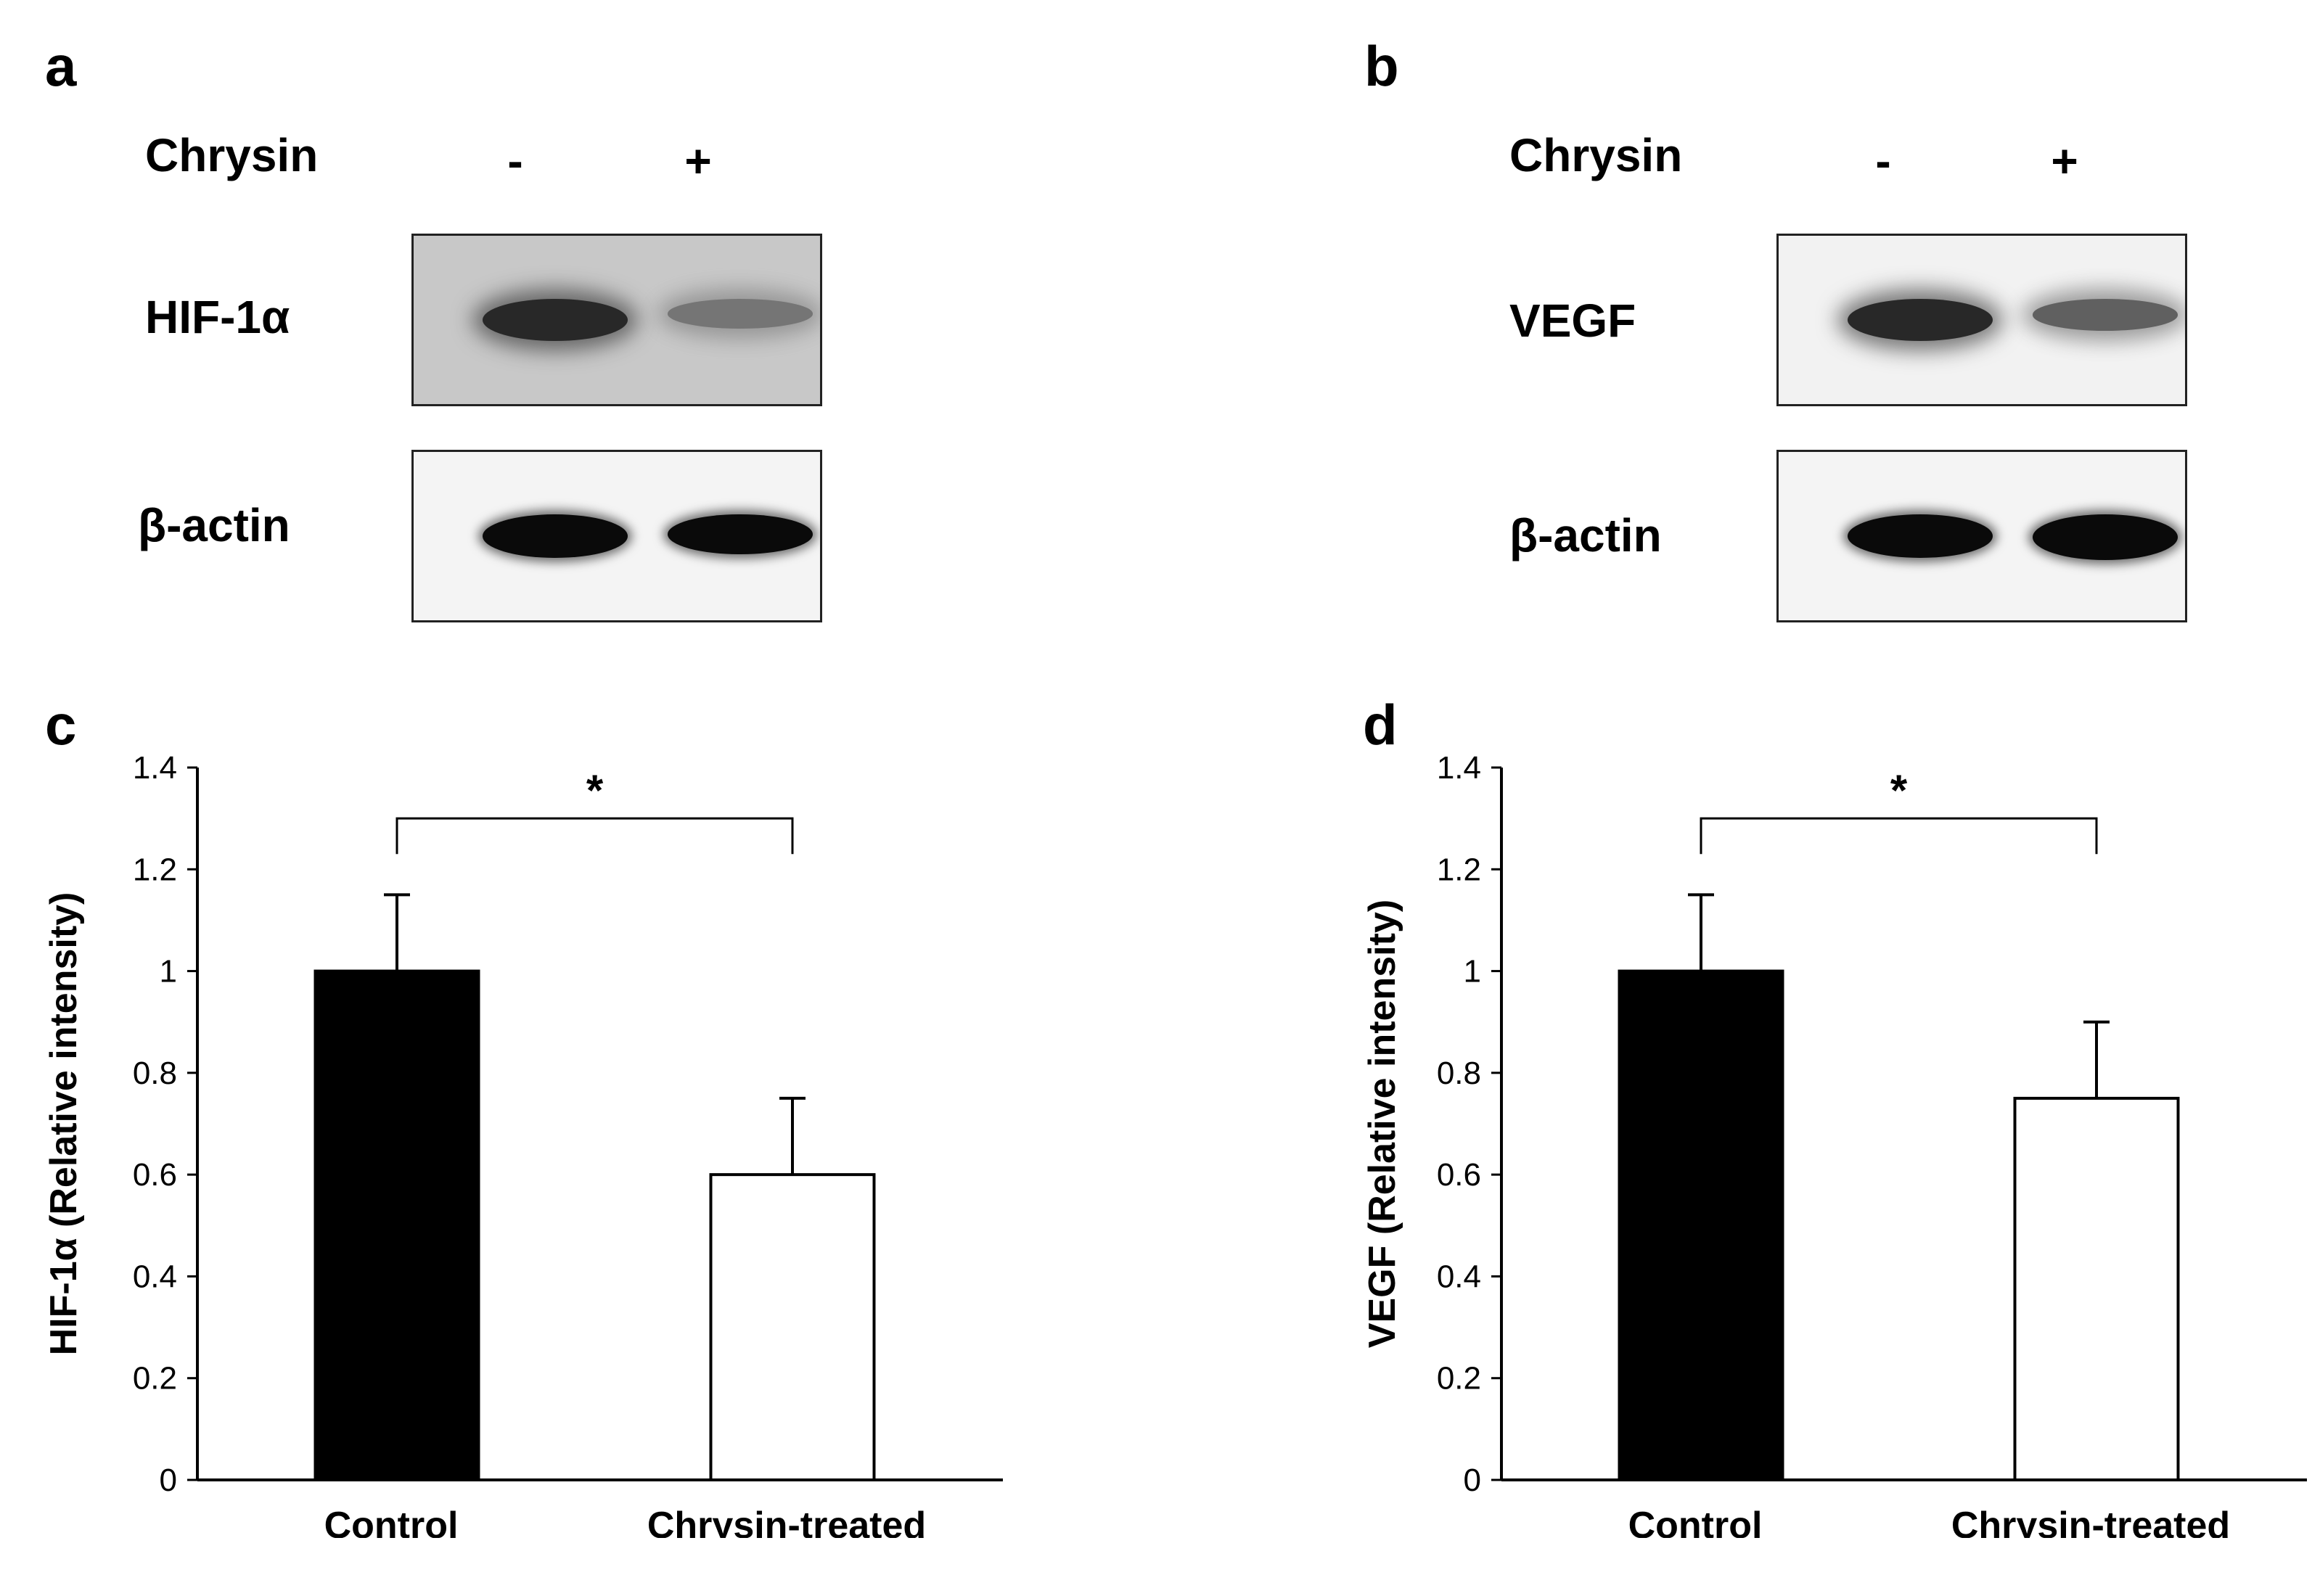 Image resolution: width=2320 pixels, height=1596 pixels. Describe the element at coordinates (1596, 155) in the screenshot. I see `treatment-label-b: Chrysin` at that location.